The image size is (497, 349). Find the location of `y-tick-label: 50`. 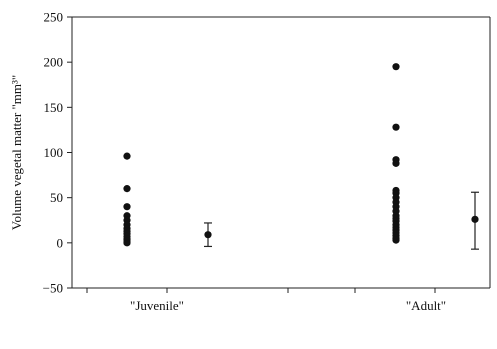

y-tick-label: 50 is located at coordinates (56, 197).